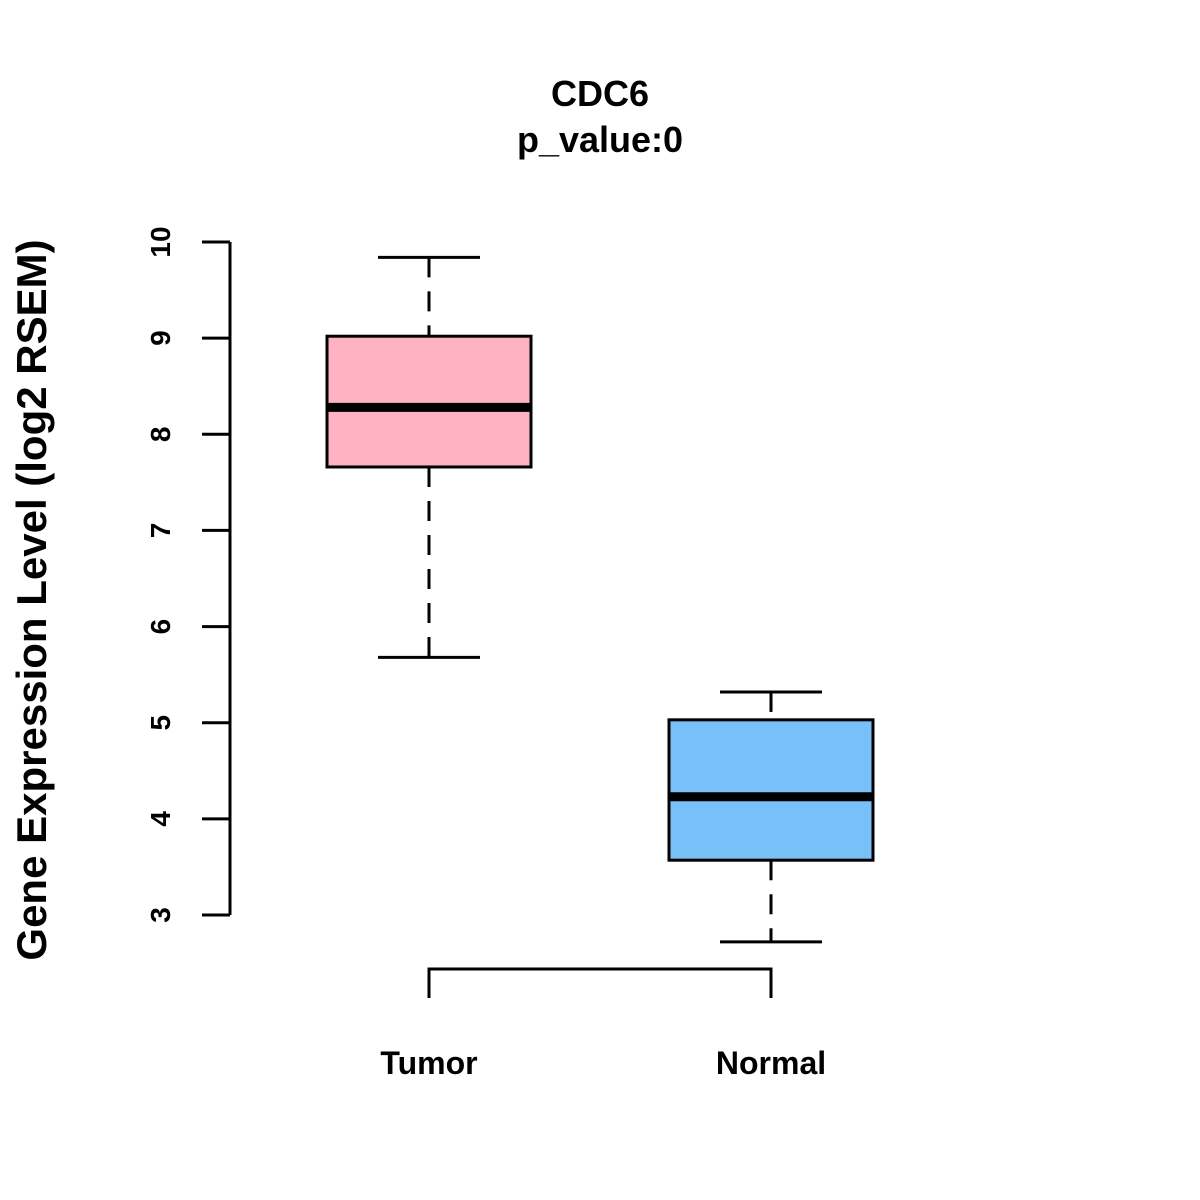 Image resolution: width=1200 pixels, height=1200 pixels. What do you see at coordinates (160, 627) in the screenshot?
I see `y-tick-label: 6` at bounding box center [160, 627].